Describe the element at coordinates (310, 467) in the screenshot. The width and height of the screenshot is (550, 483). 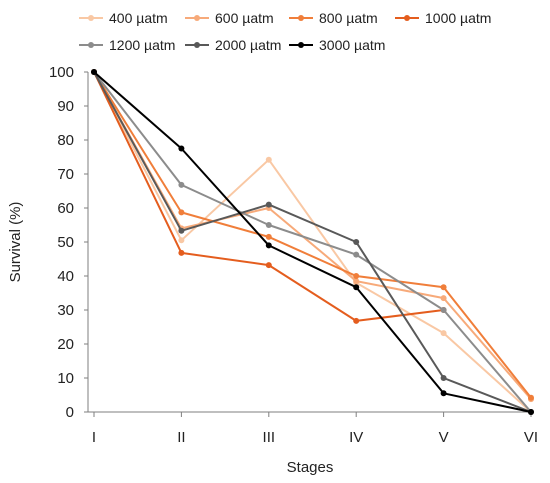
I see `x-axis-title: Stages` at that location.